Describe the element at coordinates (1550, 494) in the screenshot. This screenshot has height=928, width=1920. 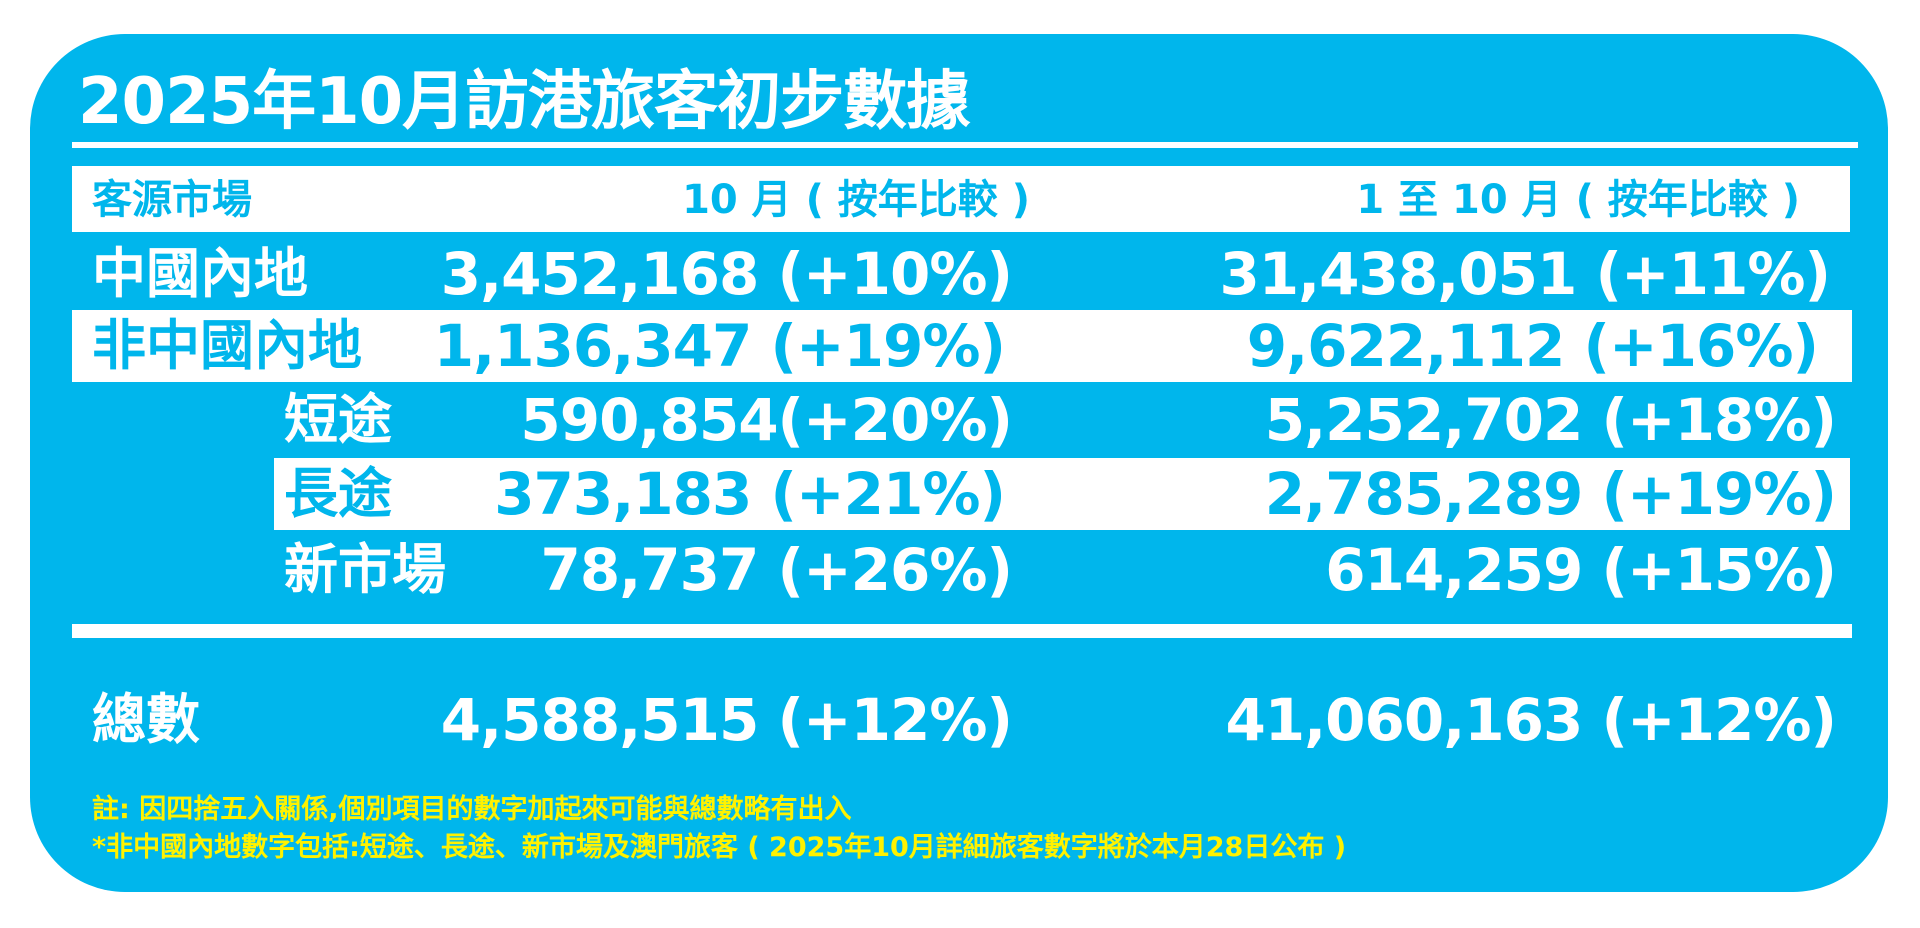
I see `row-ytd-long-haul: 2,785,289 (+19%)` at that location.